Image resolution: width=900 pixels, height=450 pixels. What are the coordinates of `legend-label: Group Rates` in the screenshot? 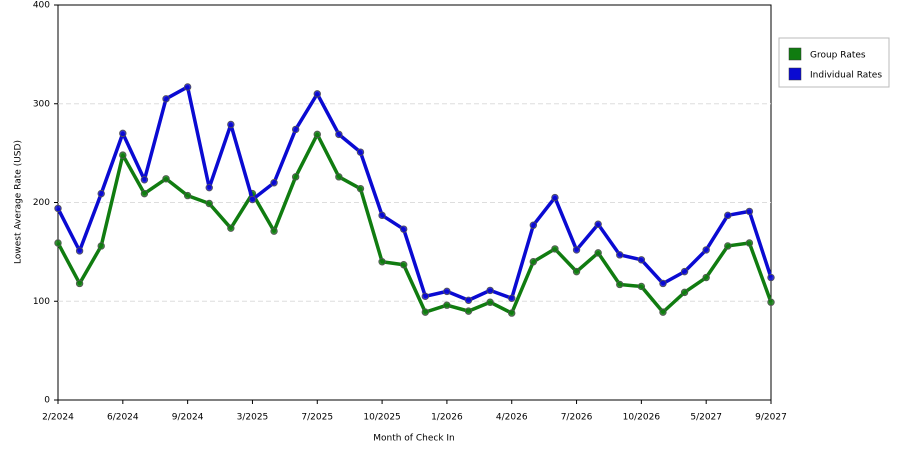 It's located at (838, 56).